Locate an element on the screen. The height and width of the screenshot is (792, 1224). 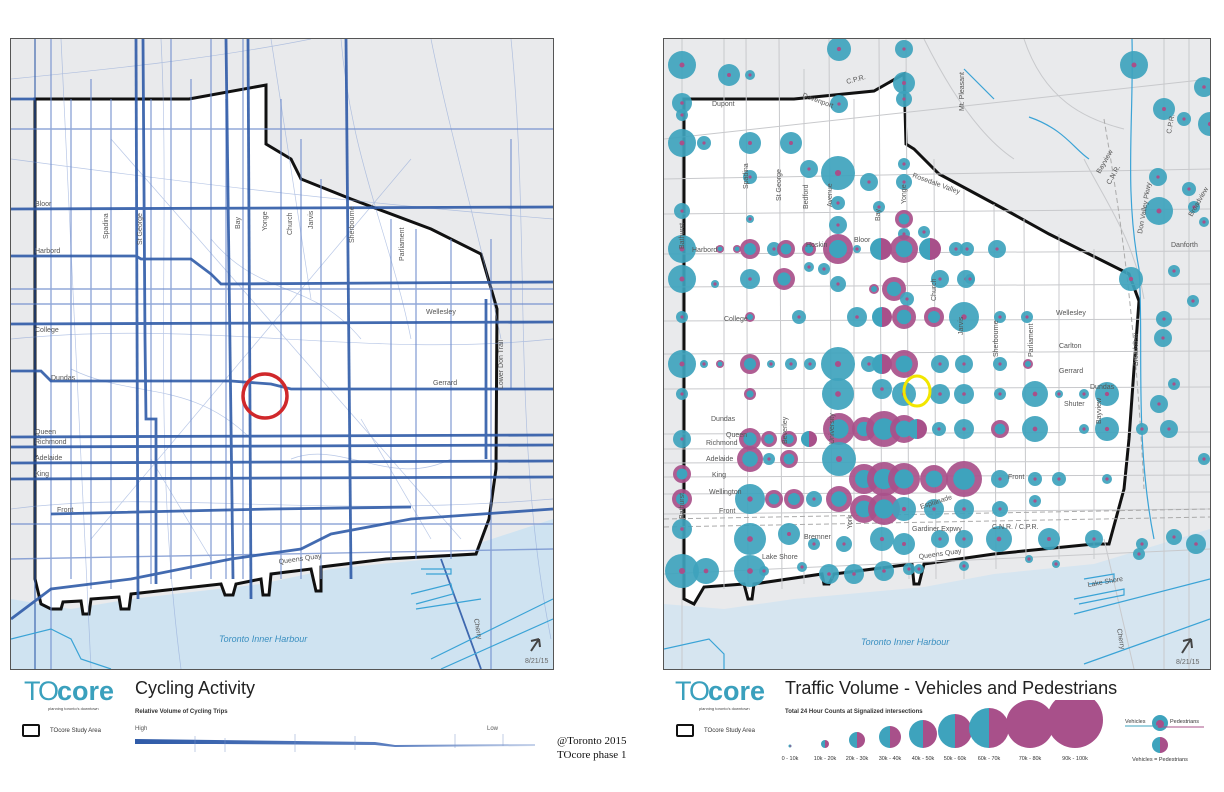
street-label: Harbord is located at coordinates (47, 251).